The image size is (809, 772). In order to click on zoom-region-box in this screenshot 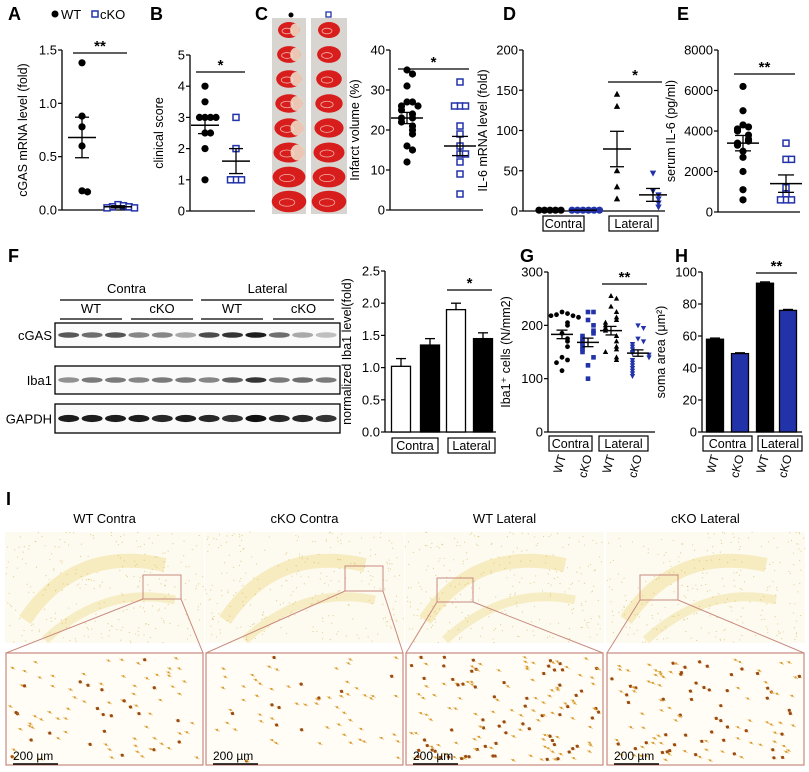, I will do `click(364, 578)`.